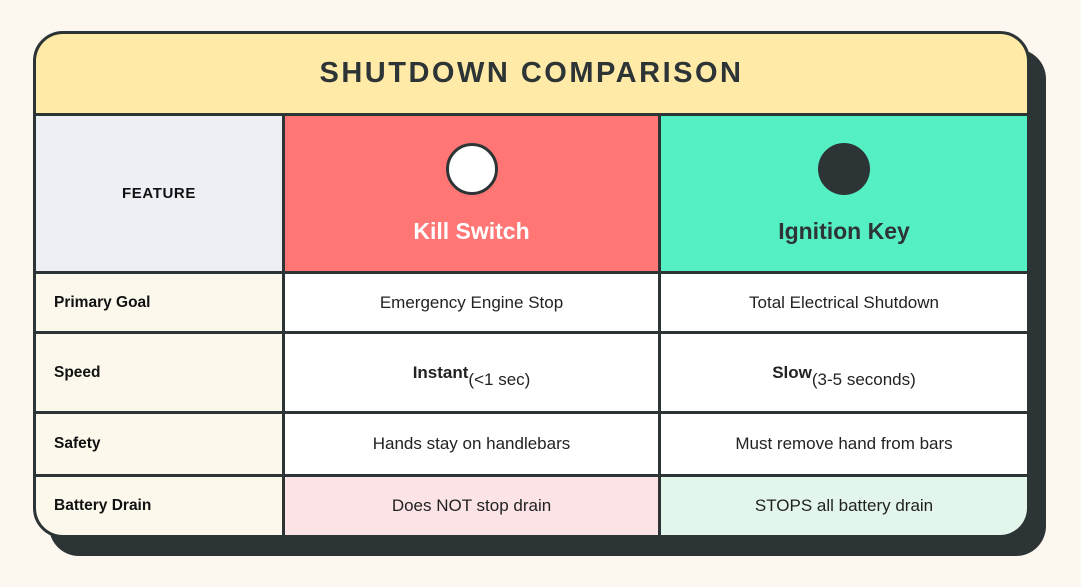  I want to click on cell-speed-kill-switch: Instant (<1 sec), so click(471, 372).